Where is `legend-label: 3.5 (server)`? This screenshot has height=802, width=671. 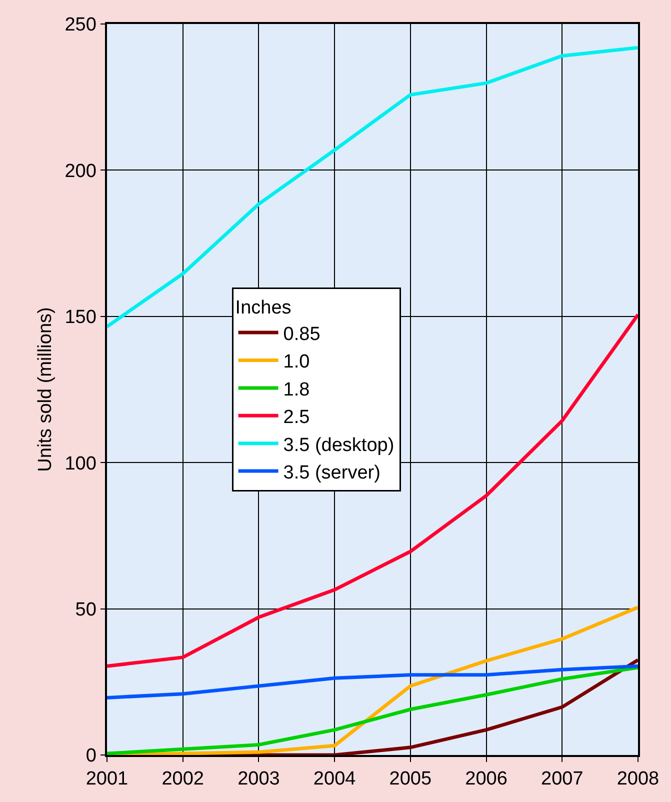
legend-label: 3.5 (server) is located at coordinates (331, 473).